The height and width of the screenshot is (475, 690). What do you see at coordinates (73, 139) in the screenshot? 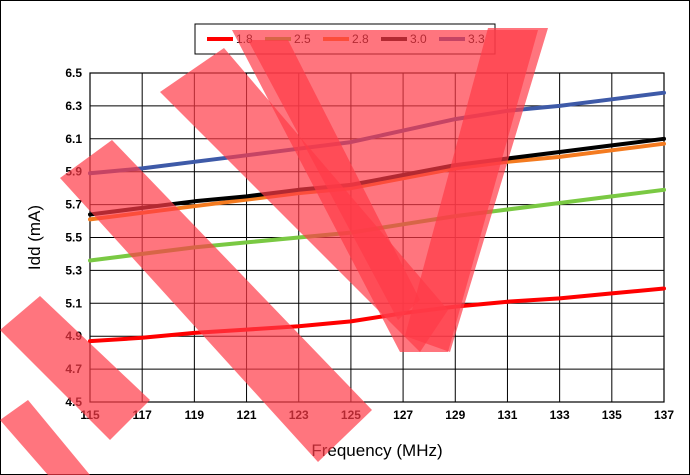
I see `y-tick-label: 6.1` at bounding box center [73, 139].